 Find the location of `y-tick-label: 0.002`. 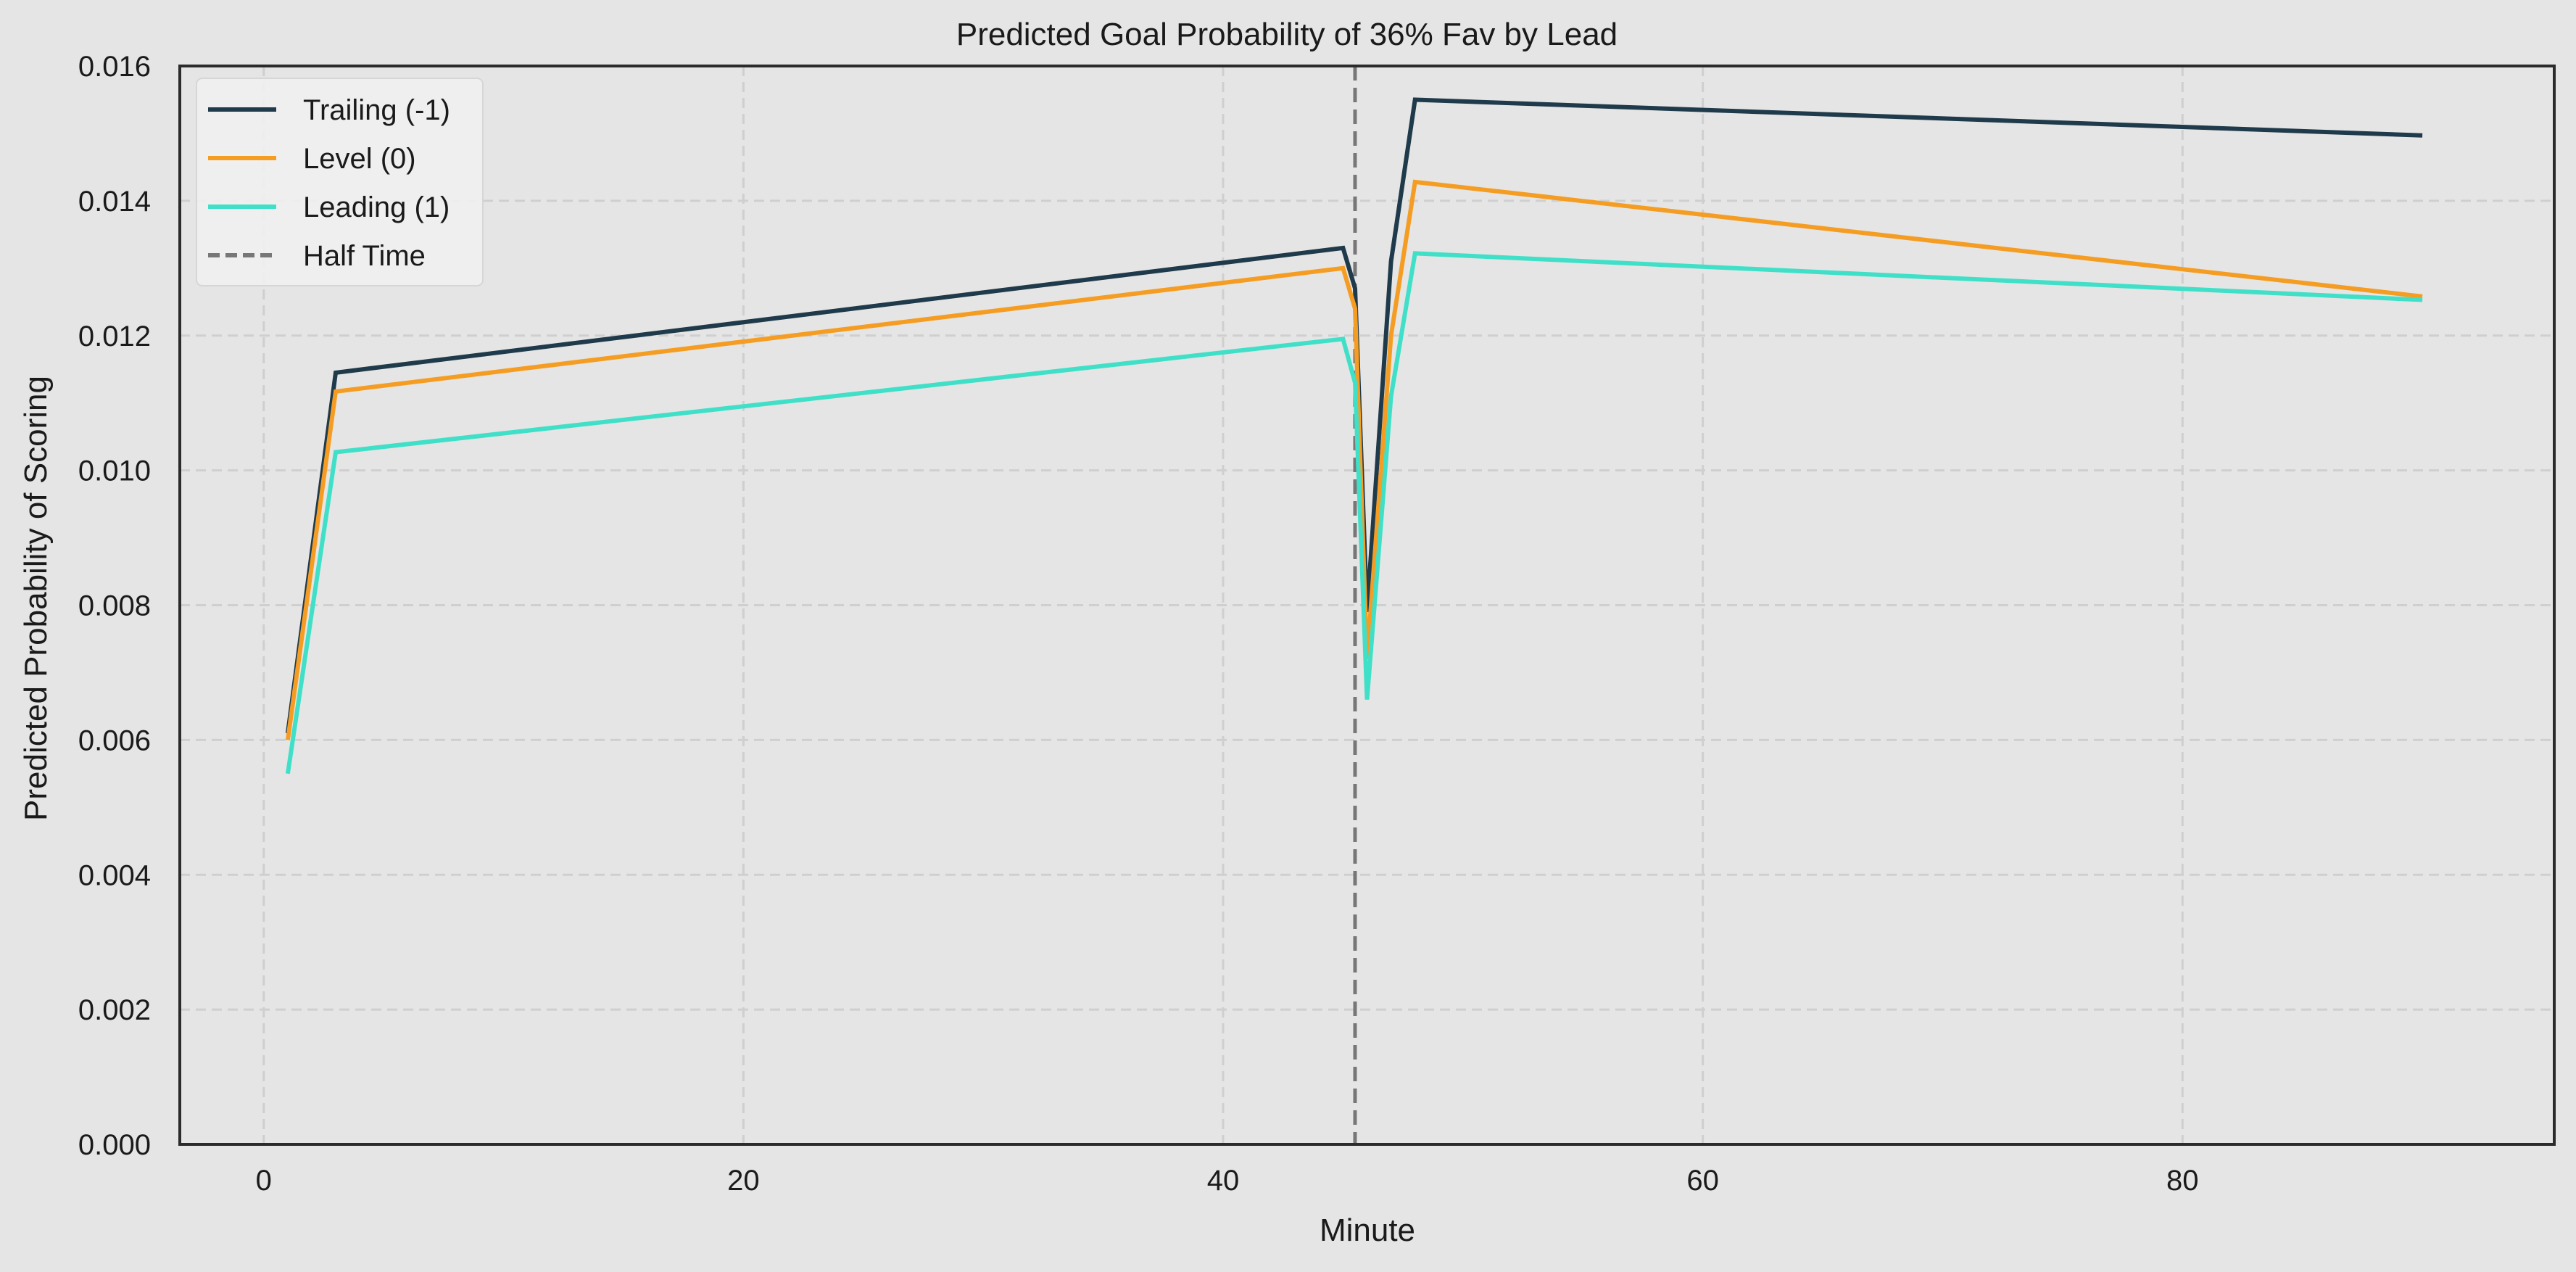

y-tick-label: 0.002 is located at coordinates (115, 1010).